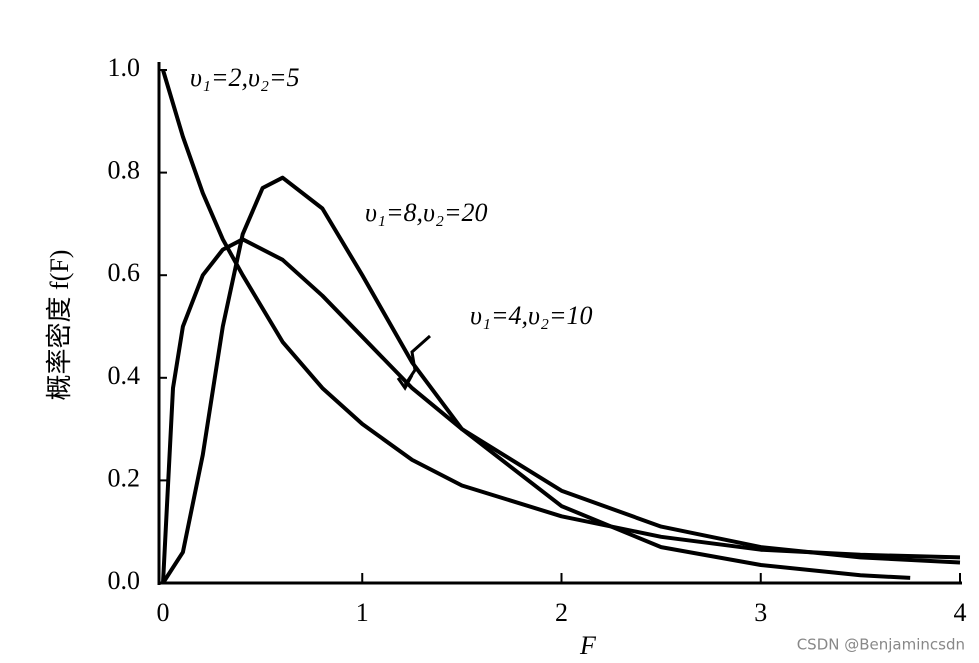  I want to click on y-tick-label: 1.0, so click(124, 67).